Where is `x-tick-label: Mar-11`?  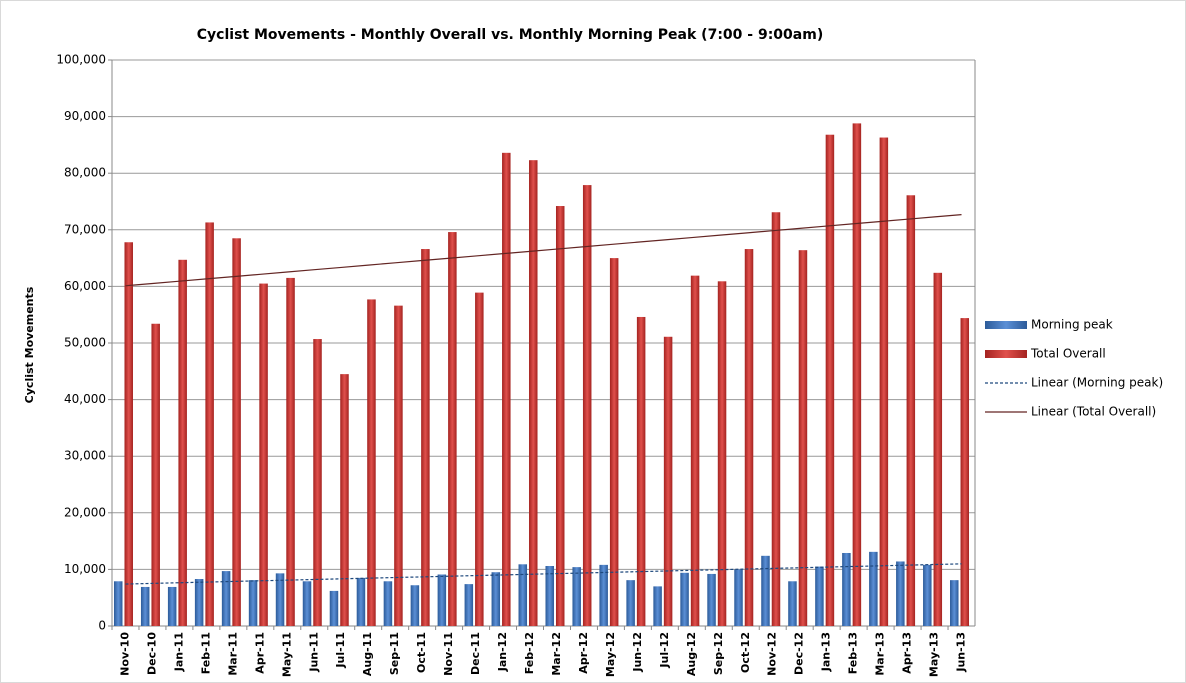 x-tick-label: Mar-11 is located at coordinates (232, 654).